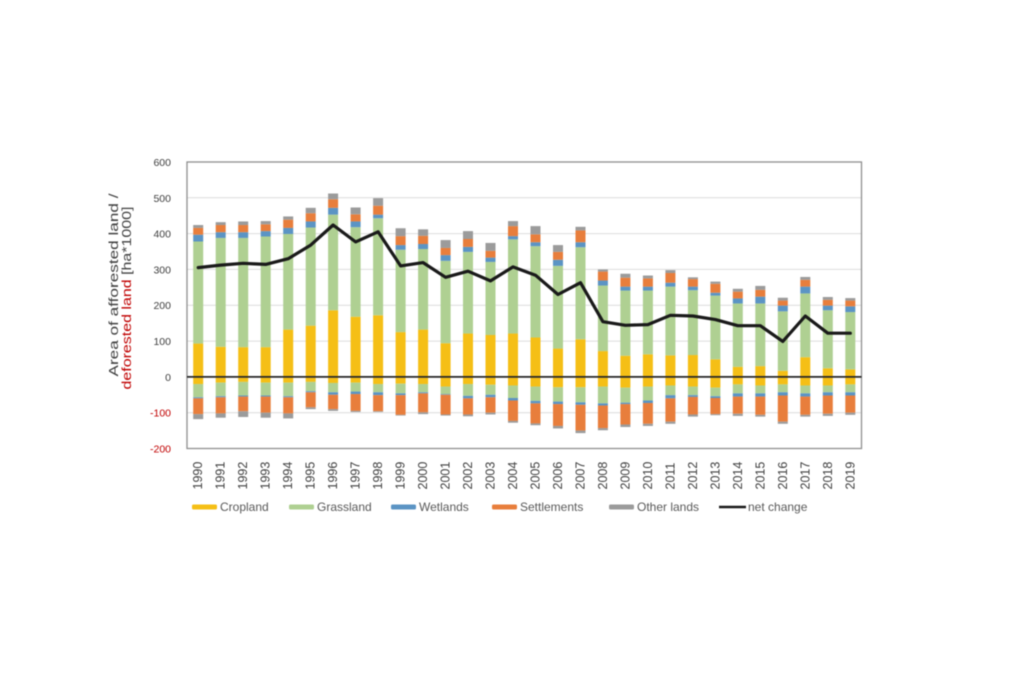 This screenshot has width=1024, height=688. I want to click on svg-text: 2000, so click(423, 476).